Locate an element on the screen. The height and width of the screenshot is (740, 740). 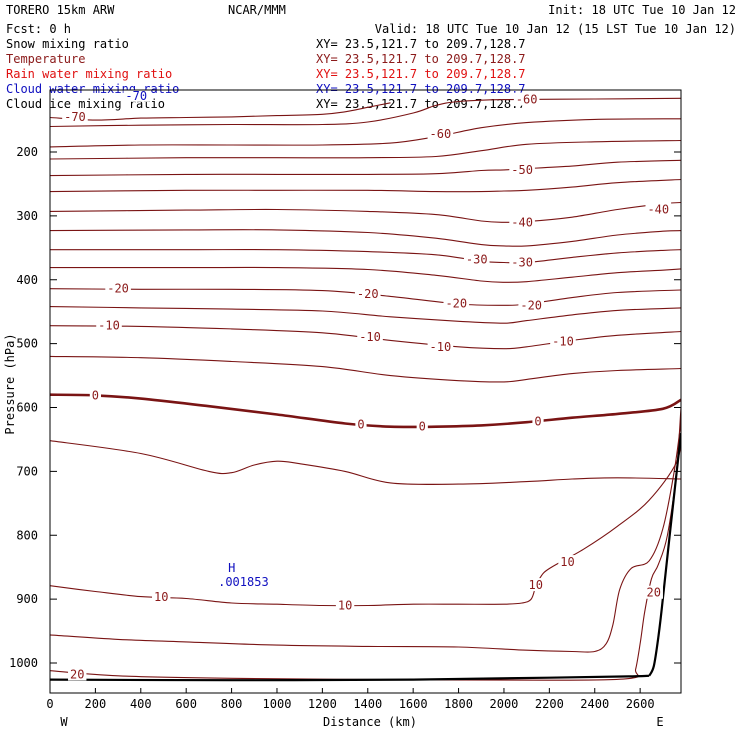
contour-label: -50 is located at coordinates (522, 170).